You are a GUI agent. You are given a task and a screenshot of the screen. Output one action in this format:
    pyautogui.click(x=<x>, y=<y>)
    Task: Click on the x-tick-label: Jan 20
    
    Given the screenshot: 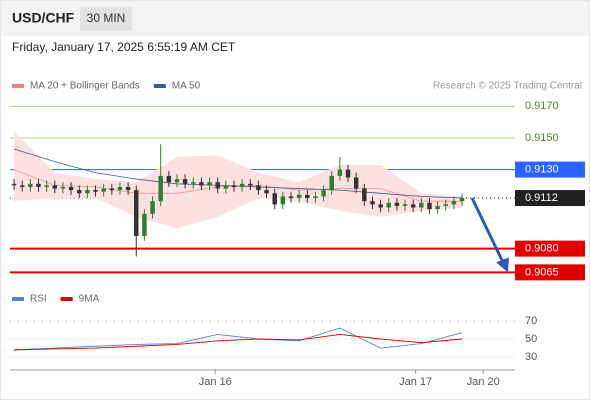 What is the action you would take?
    pyautogui.click(x=483, y=382)
    